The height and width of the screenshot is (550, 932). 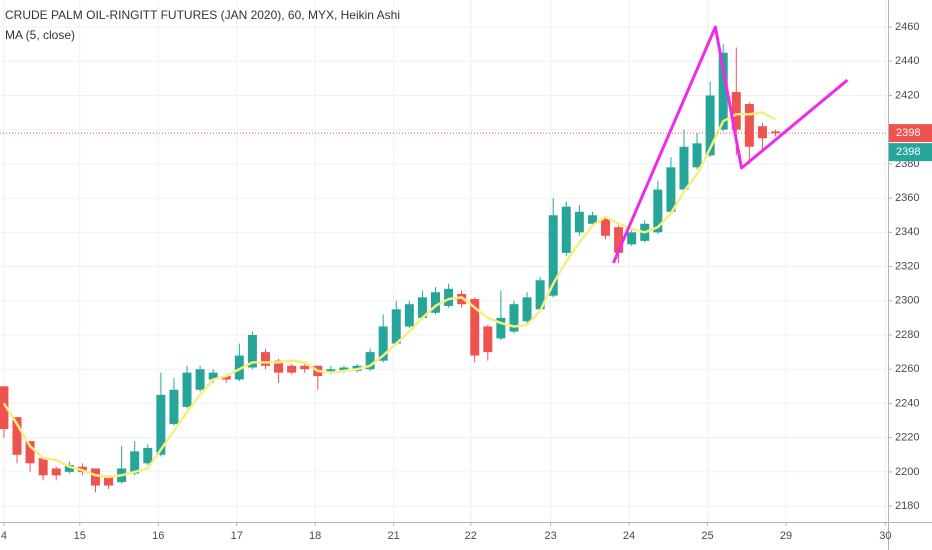 I want to click on x-tick-label: 16, so click(x=158, y=536).